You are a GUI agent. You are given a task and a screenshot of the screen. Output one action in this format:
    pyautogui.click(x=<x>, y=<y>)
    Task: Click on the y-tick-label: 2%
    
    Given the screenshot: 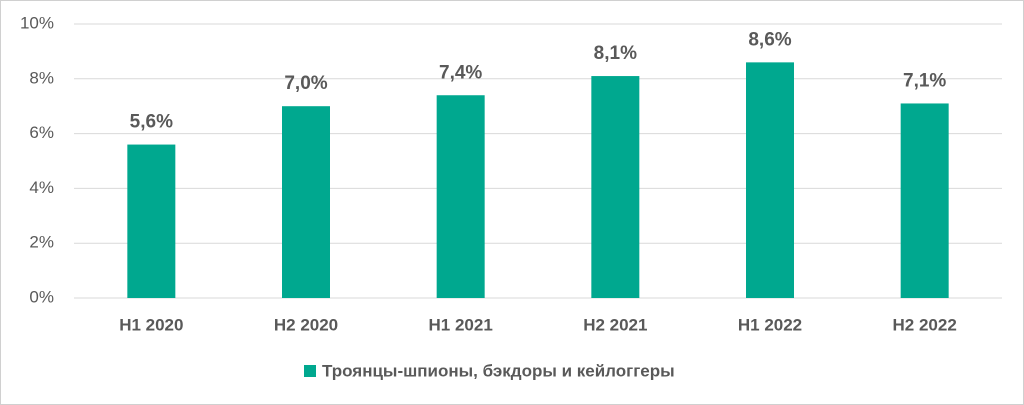 What is the action you would take?
    pyautogui.click(x=41, y=242)
    